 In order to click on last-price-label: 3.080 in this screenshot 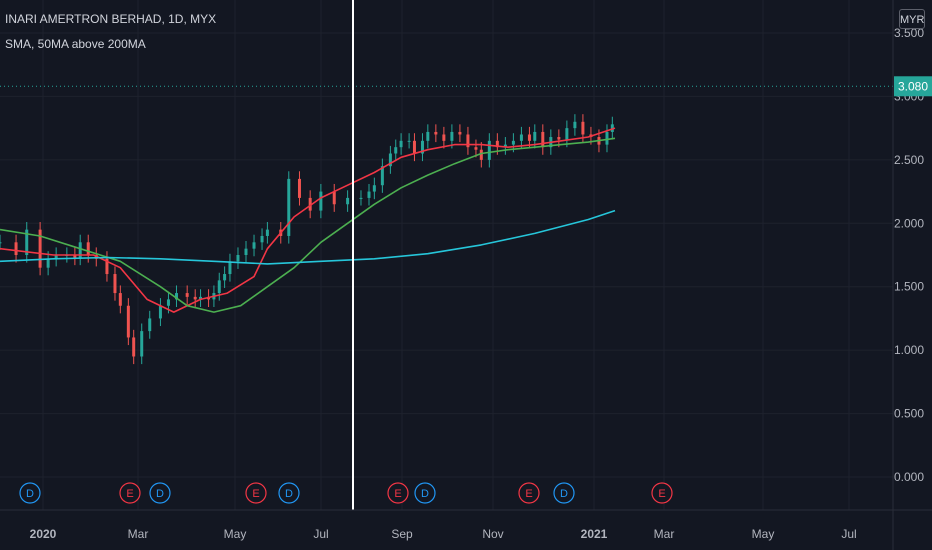, I will do `click(913, 86)`.